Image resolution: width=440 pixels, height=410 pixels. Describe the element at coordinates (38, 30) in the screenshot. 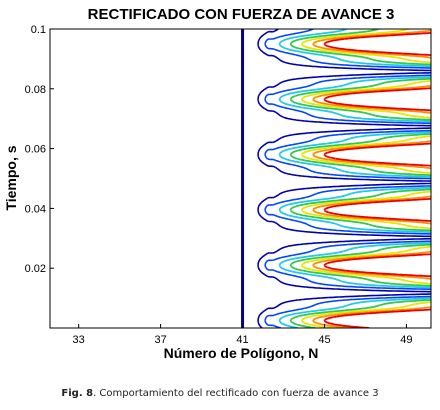

I see `y-tick-label: 0.1` at that location.